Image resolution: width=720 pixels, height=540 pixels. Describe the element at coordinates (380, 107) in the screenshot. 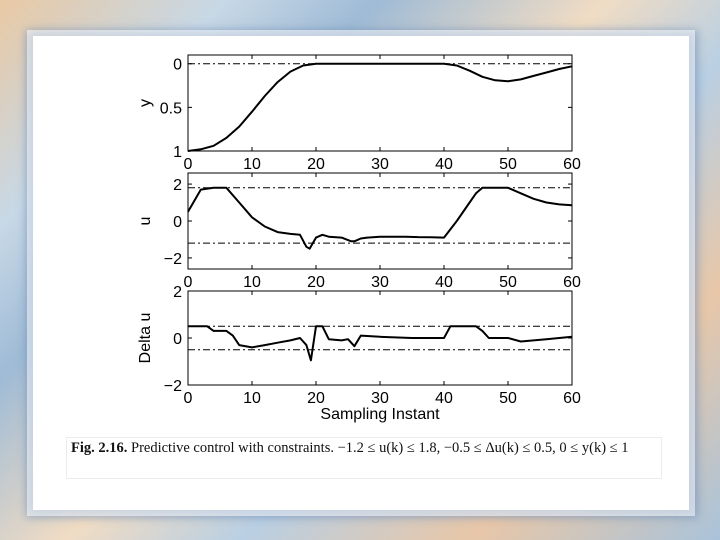

I see `series-line-y` at that location.